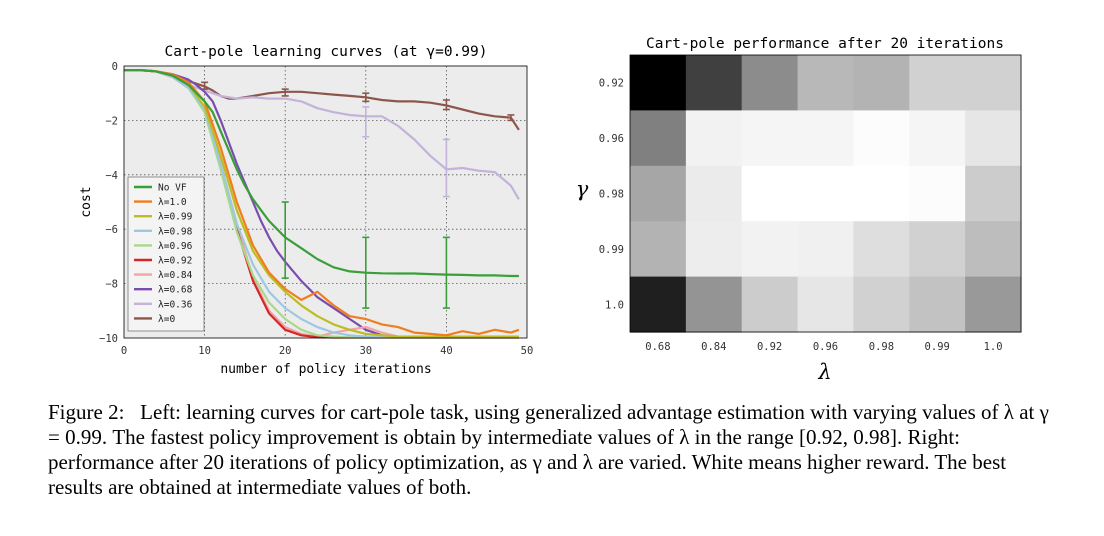  What do you see at coordinates (657, 347) in the screenshot?
I see `heatmap-x-tick-label: 0.68` at bounding box center [657, 347].